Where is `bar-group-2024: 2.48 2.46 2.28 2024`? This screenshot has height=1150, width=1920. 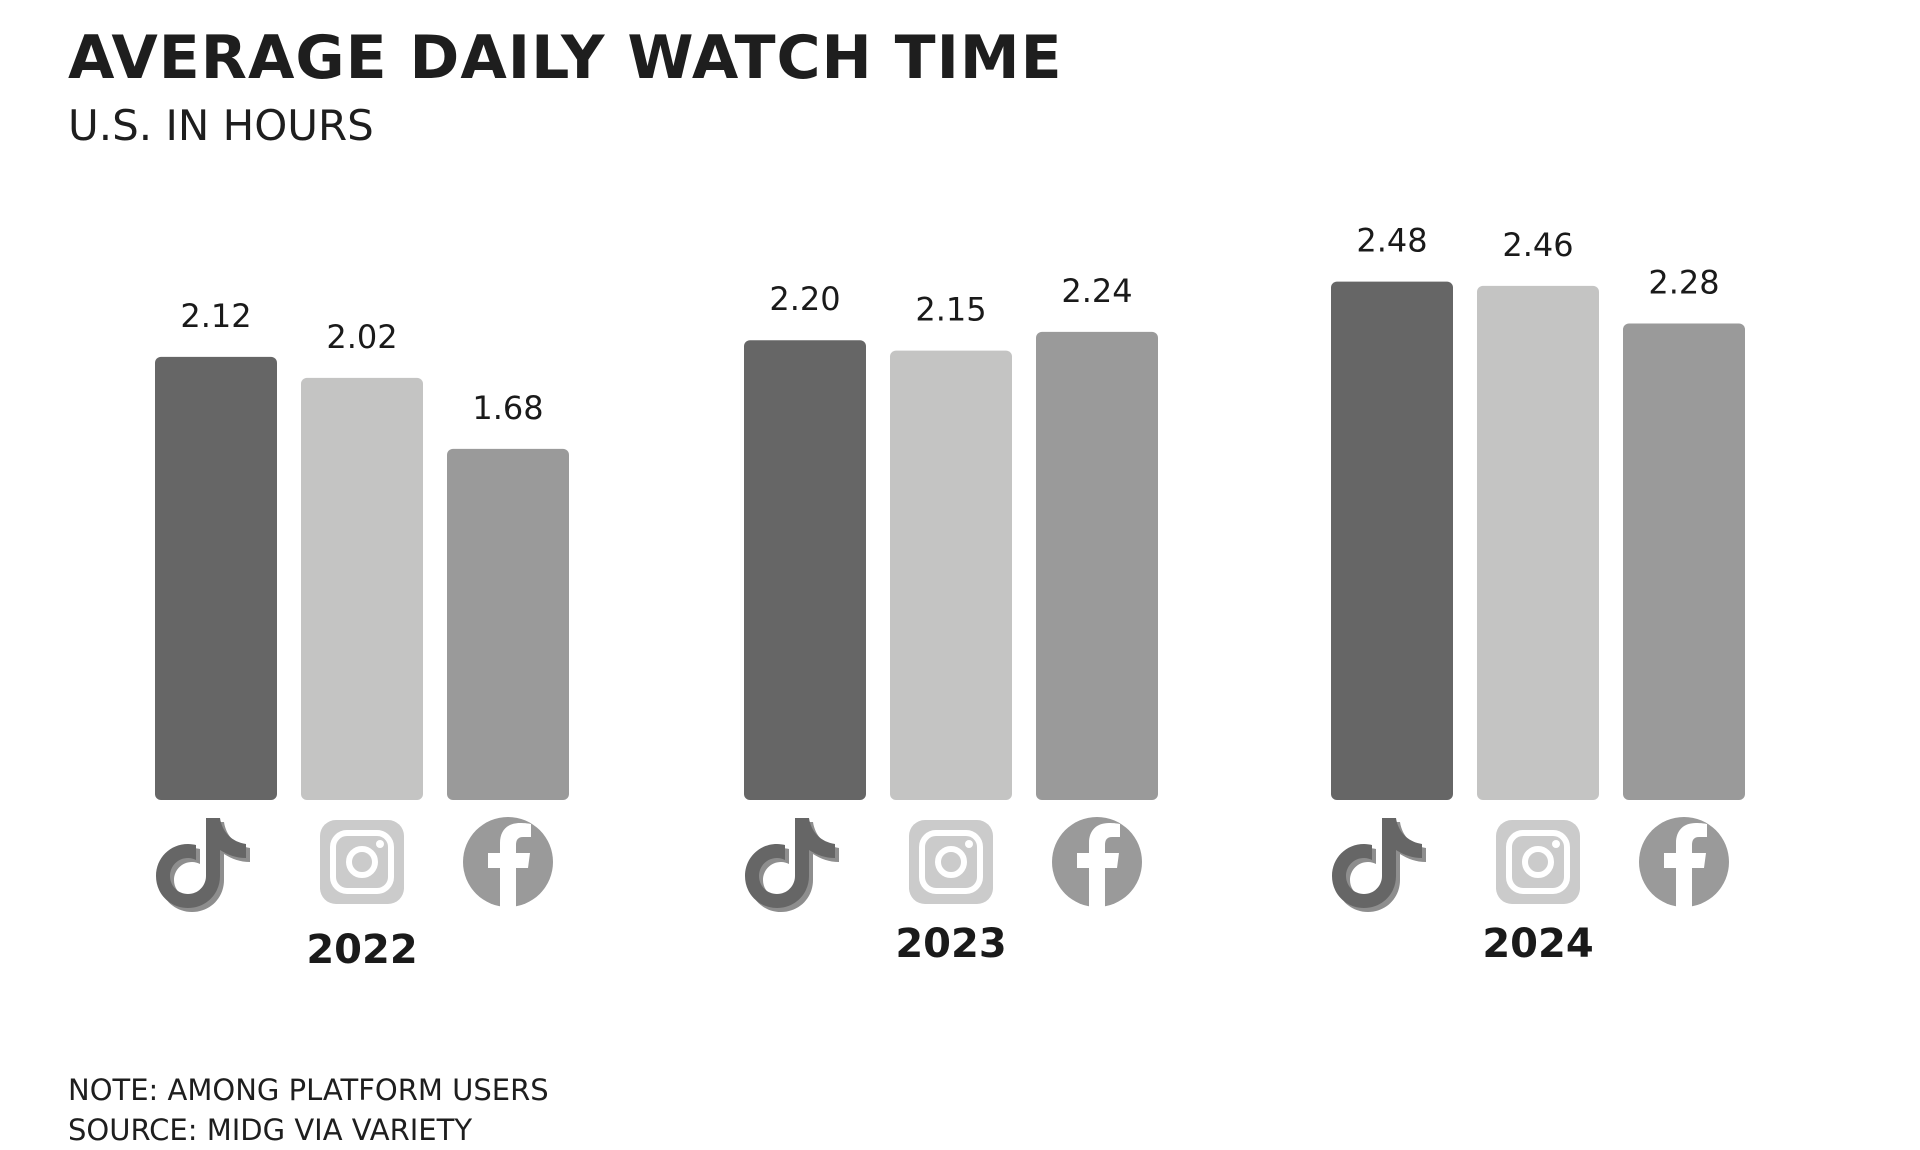
bar-group-2024: 2.48 2.46 2.28 2024 is located at coordinates (1538, 594).